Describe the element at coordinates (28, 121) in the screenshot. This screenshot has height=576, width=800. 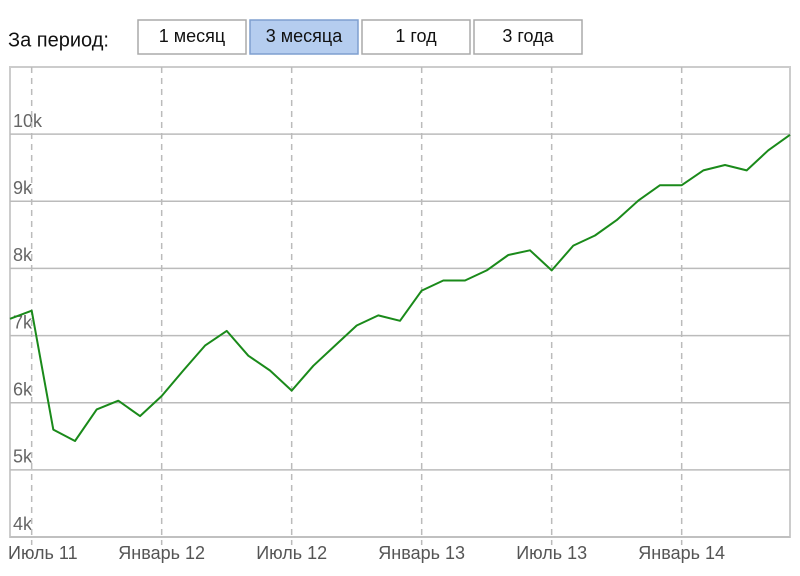
I see `y-tick-label: 10k` at that location.